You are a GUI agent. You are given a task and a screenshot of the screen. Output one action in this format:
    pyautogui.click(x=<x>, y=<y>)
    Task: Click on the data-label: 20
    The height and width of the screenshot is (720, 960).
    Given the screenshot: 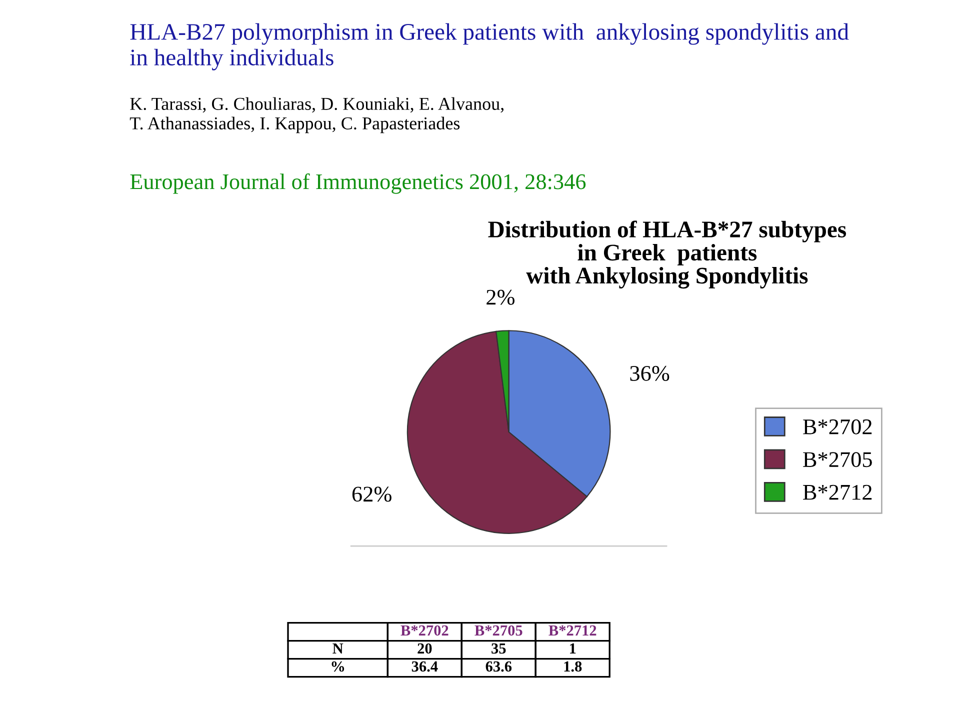 What is the action you would take?
    pyautogui.click(x=425, y=648)
    